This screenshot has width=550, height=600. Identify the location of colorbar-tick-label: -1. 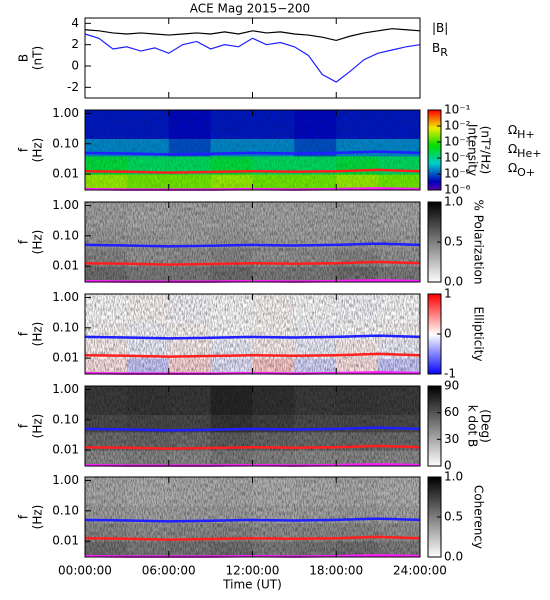
(450, 374).